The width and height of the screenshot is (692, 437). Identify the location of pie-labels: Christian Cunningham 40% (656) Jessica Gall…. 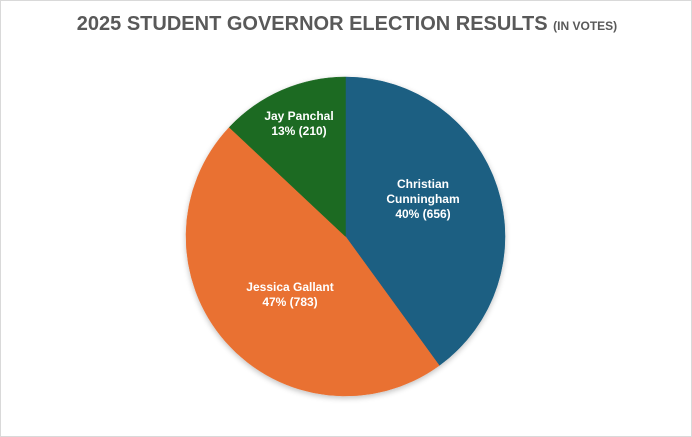
(352, 209).